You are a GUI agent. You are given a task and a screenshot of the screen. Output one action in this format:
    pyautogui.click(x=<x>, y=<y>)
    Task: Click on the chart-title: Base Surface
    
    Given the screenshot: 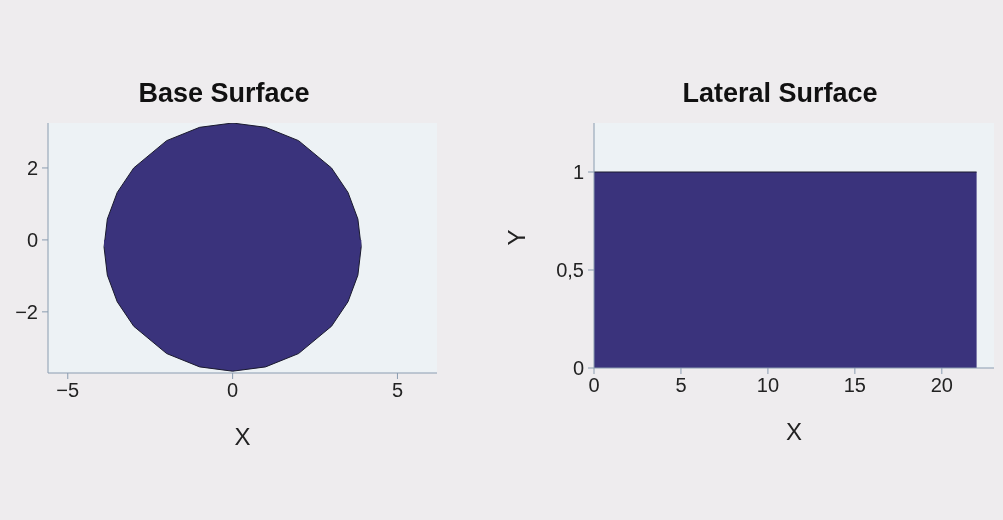 What is the action you would take?
    pyautogui.click(x=224, y=93)
    